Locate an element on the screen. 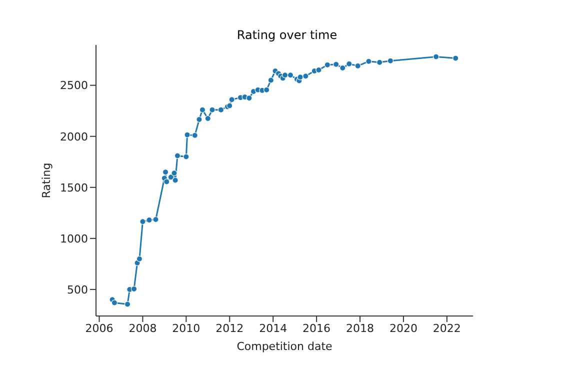  x-tick-label: 2006 is located at coordinates (99, 328).